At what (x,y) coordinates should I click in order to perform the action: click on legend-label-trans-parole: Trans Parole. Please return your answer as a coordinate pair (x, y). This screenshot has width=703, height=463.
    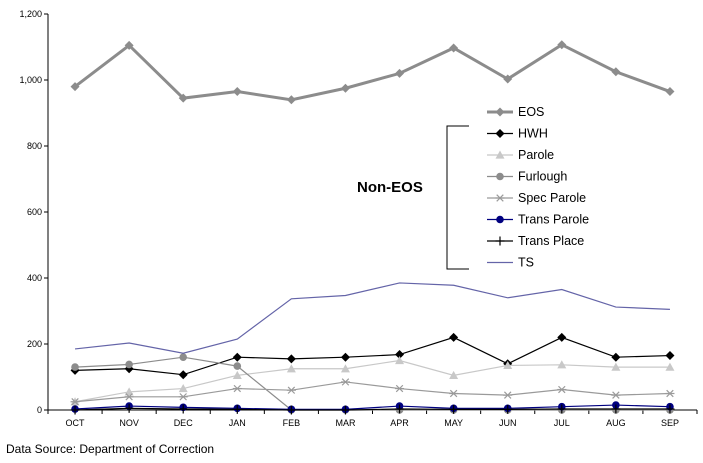
    Looking at the image, I should click on (553, 220).